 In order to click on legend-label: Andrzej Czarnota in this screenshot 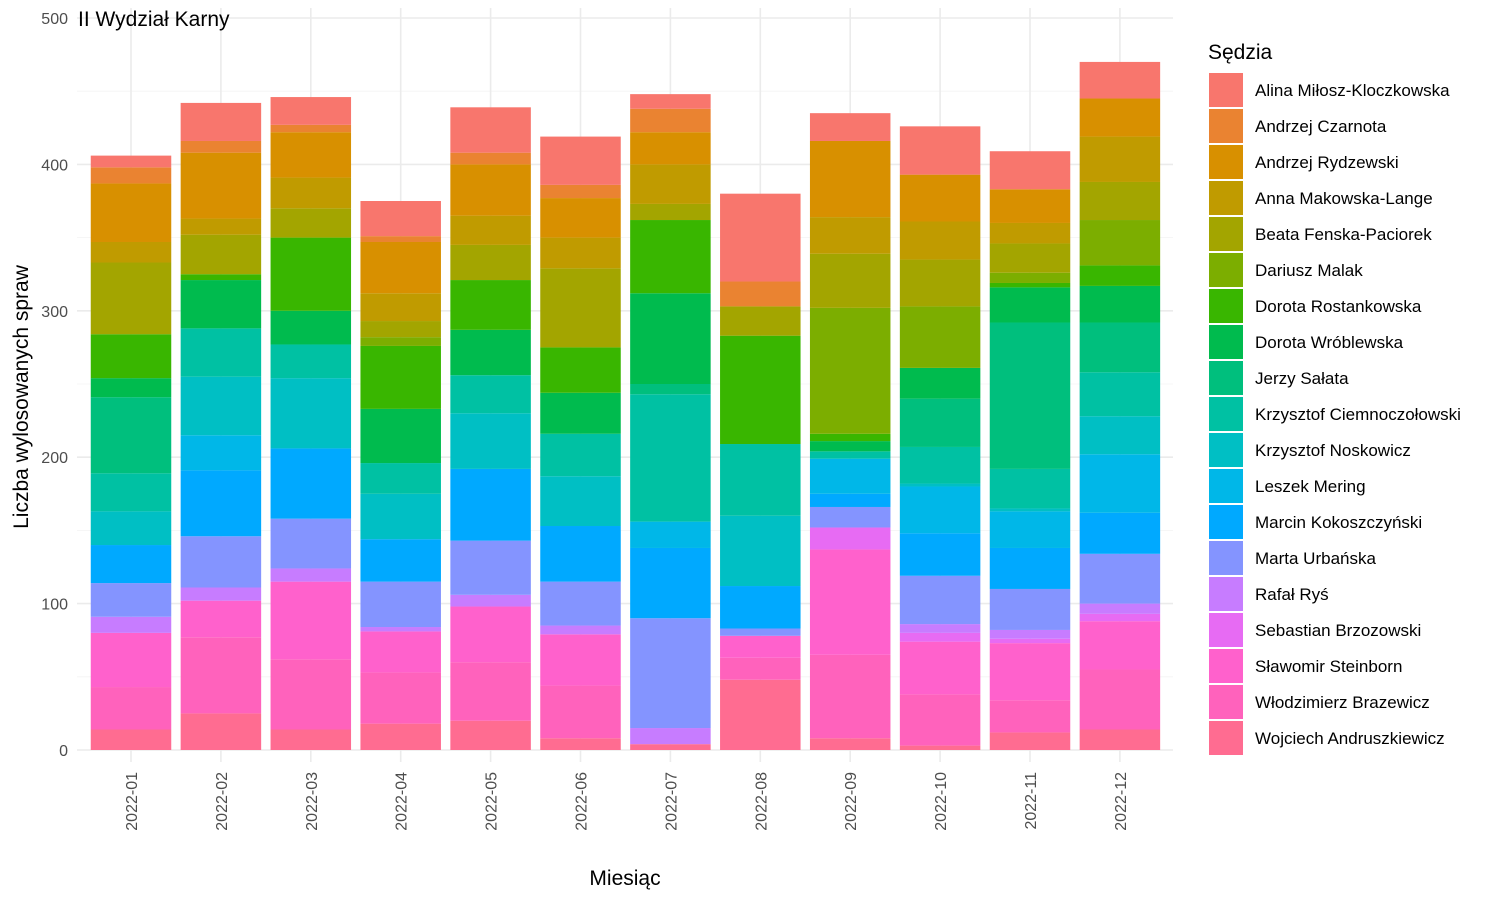, I will do `click(1321, 126)`.